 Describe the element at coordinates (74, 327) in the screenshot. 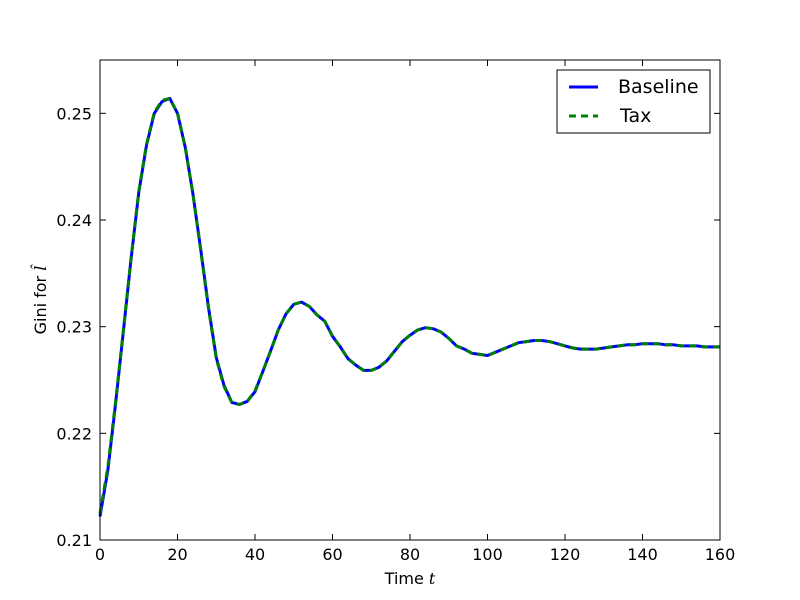

I see `y-tick-label: 0.23` at that location.